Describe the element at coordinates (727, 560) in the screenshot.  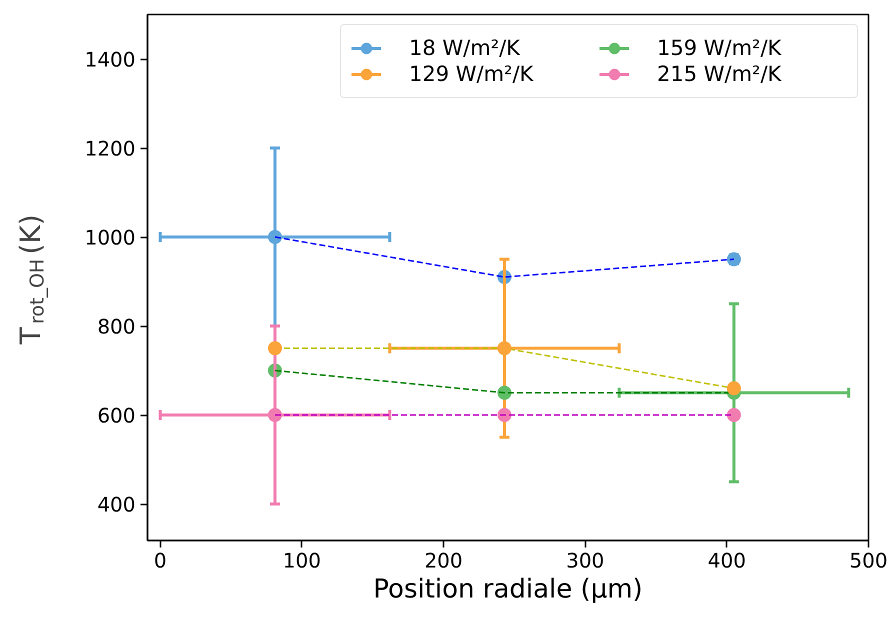
I see `x-tick-label: 400` at that location.